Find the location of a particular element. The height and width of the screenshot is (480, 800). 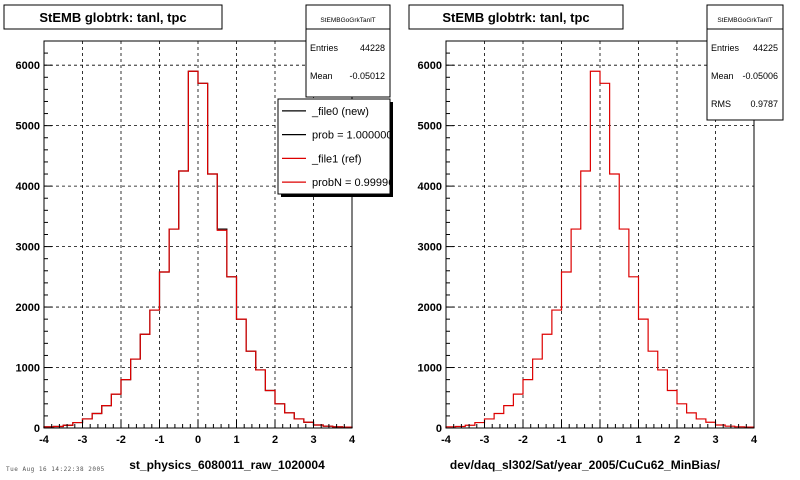

stats-label: RMS is located at coordinates (721, 104).